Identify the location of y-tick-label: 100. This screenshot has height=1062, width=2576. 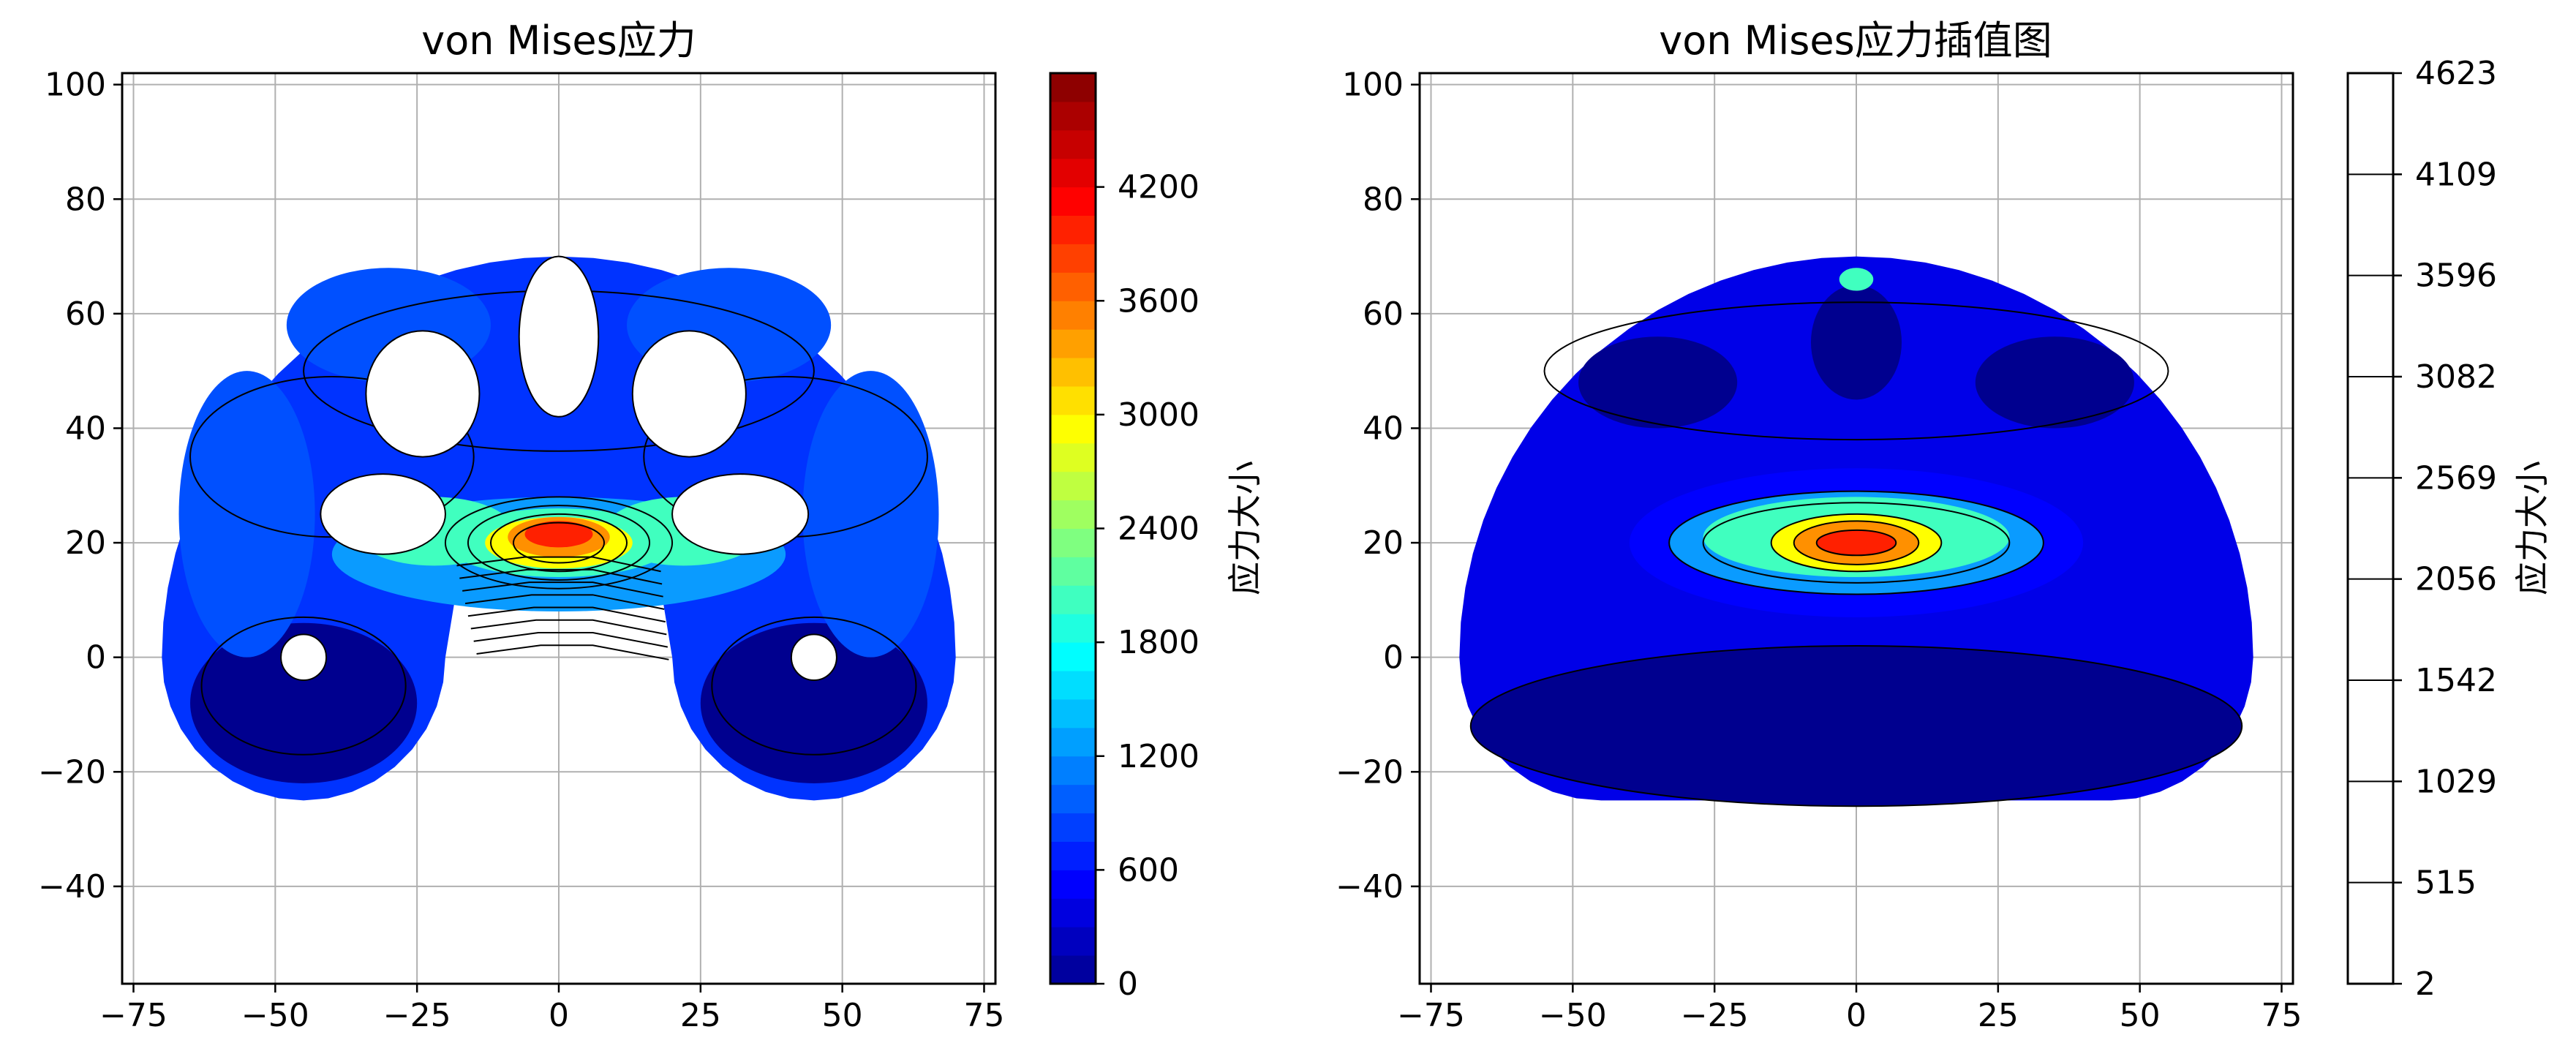
(75, 86).